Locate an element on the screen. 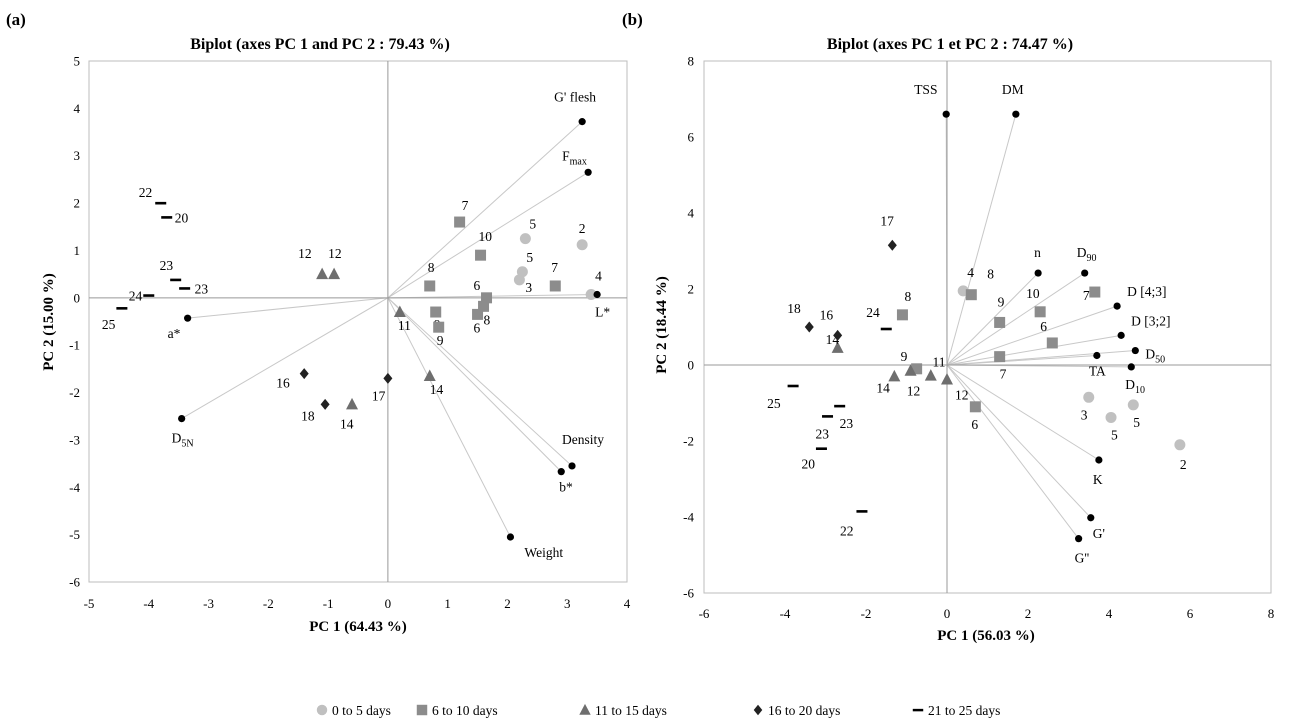  x-tick-label: -2 is located at coordinates (866, 613).